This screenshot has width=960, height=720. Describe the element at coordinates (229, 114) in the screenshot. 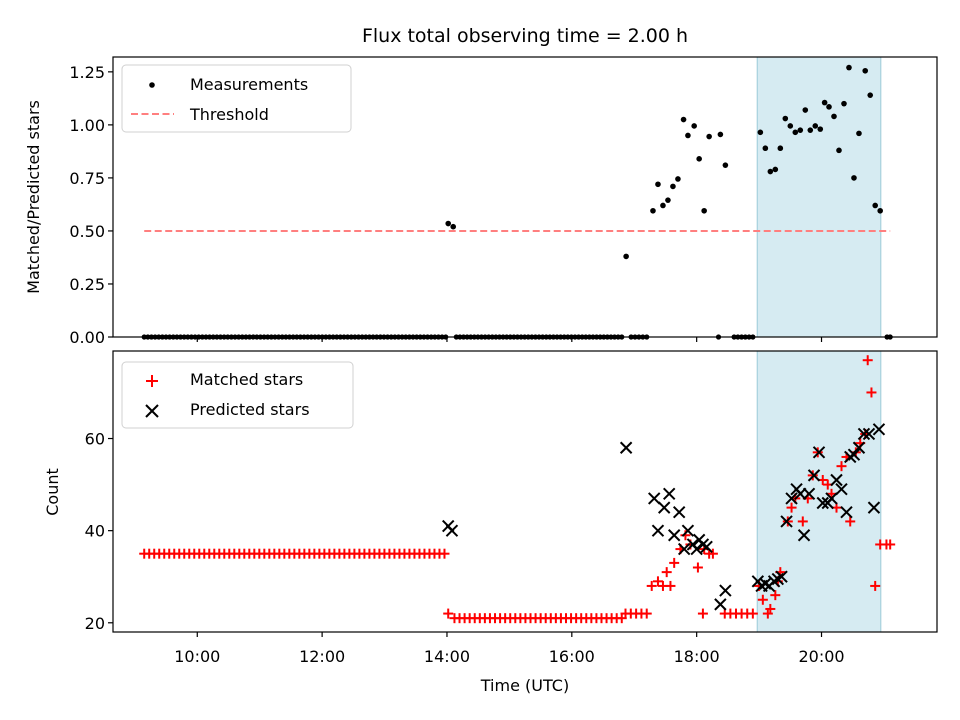

I see `legend-threshold-label: Threshold` at that location.